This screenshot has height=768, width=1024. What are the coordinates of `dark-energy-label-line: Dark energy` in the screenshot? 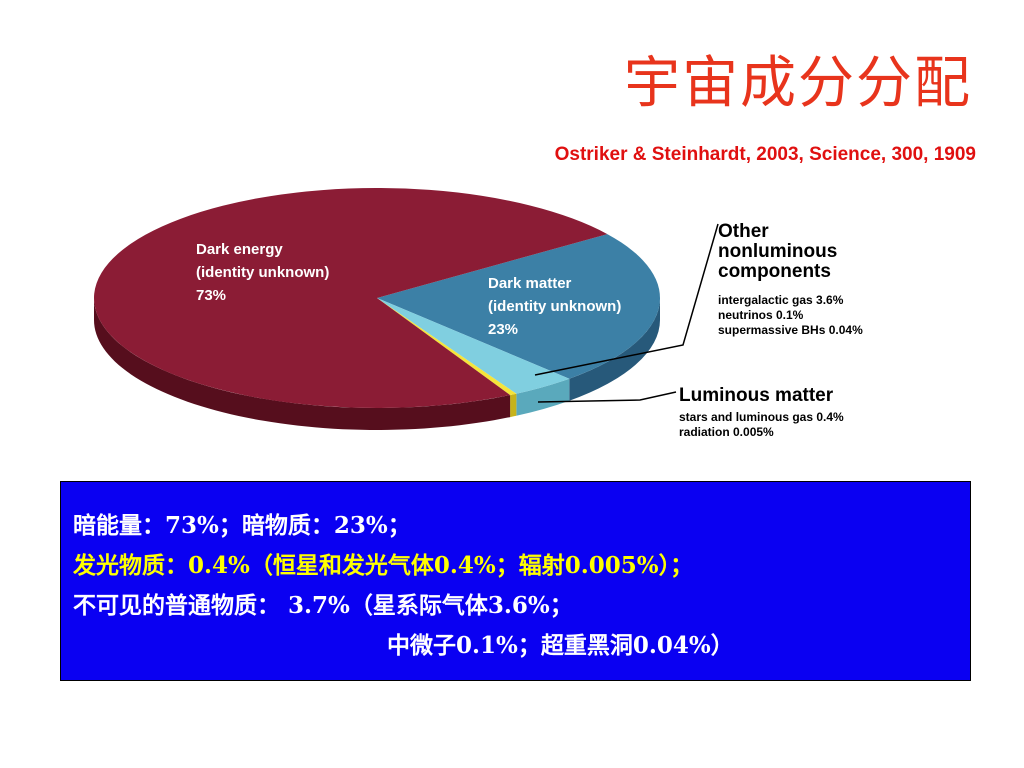 It's located at (239, 249).